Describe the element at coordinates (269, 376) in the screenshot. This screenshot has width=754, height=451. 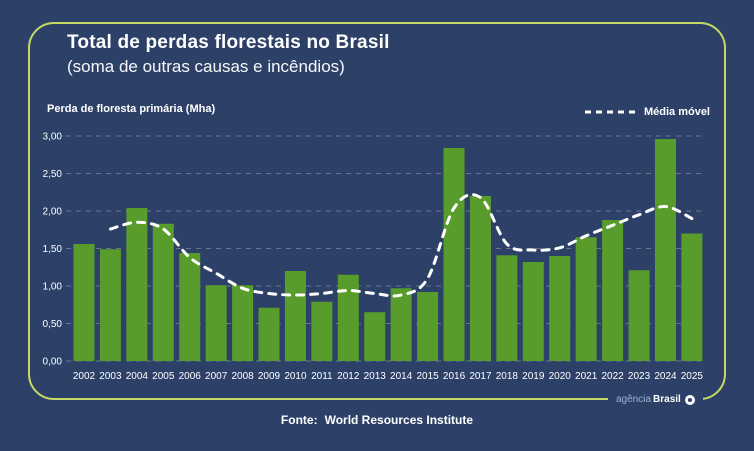
I see `svg-text: 2009` at that location.